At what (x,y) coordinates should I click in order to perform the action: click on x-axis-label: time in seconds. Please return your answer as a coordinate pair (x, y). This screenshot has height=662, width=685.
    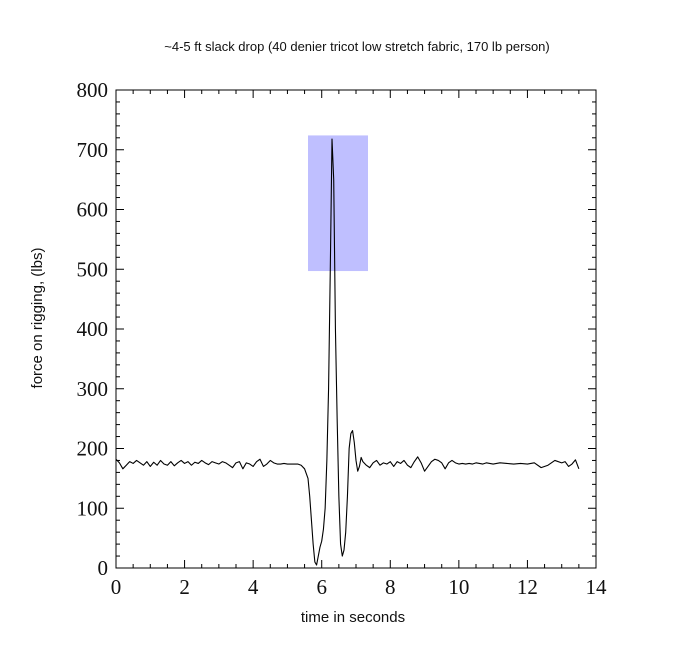
    Looking at the image, I should click on (353, 617).